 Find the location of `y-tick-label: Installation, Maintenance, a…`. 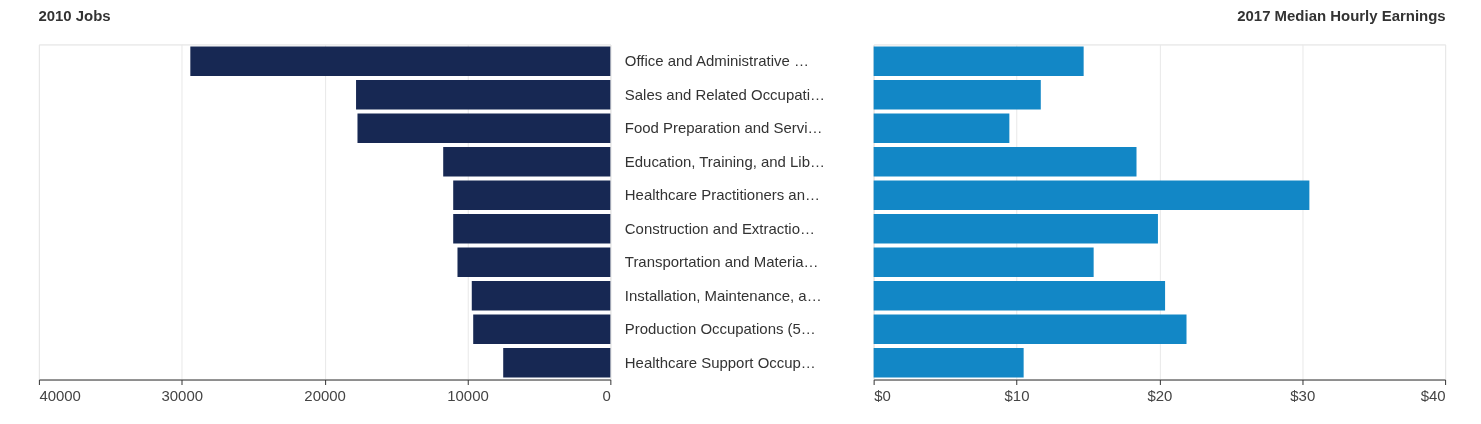

y-tick-label: Installation, Maintenance, a… is located at coordinates (723, 295).